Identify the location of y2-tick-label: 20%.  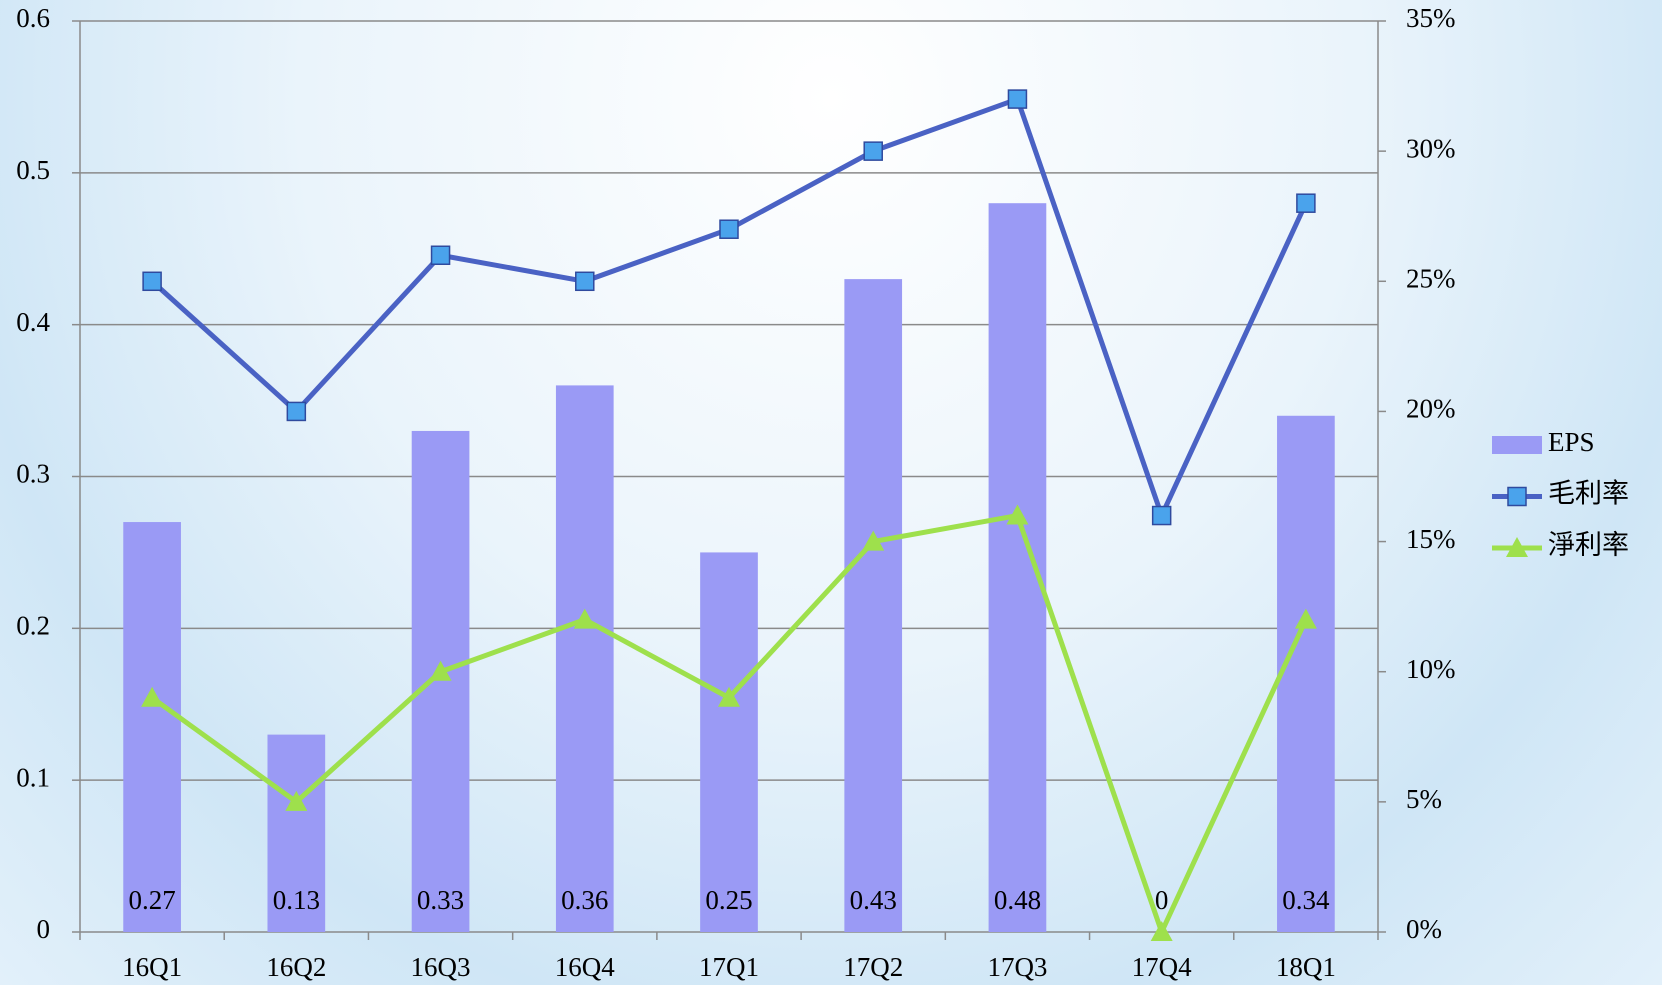
(1431, 409).